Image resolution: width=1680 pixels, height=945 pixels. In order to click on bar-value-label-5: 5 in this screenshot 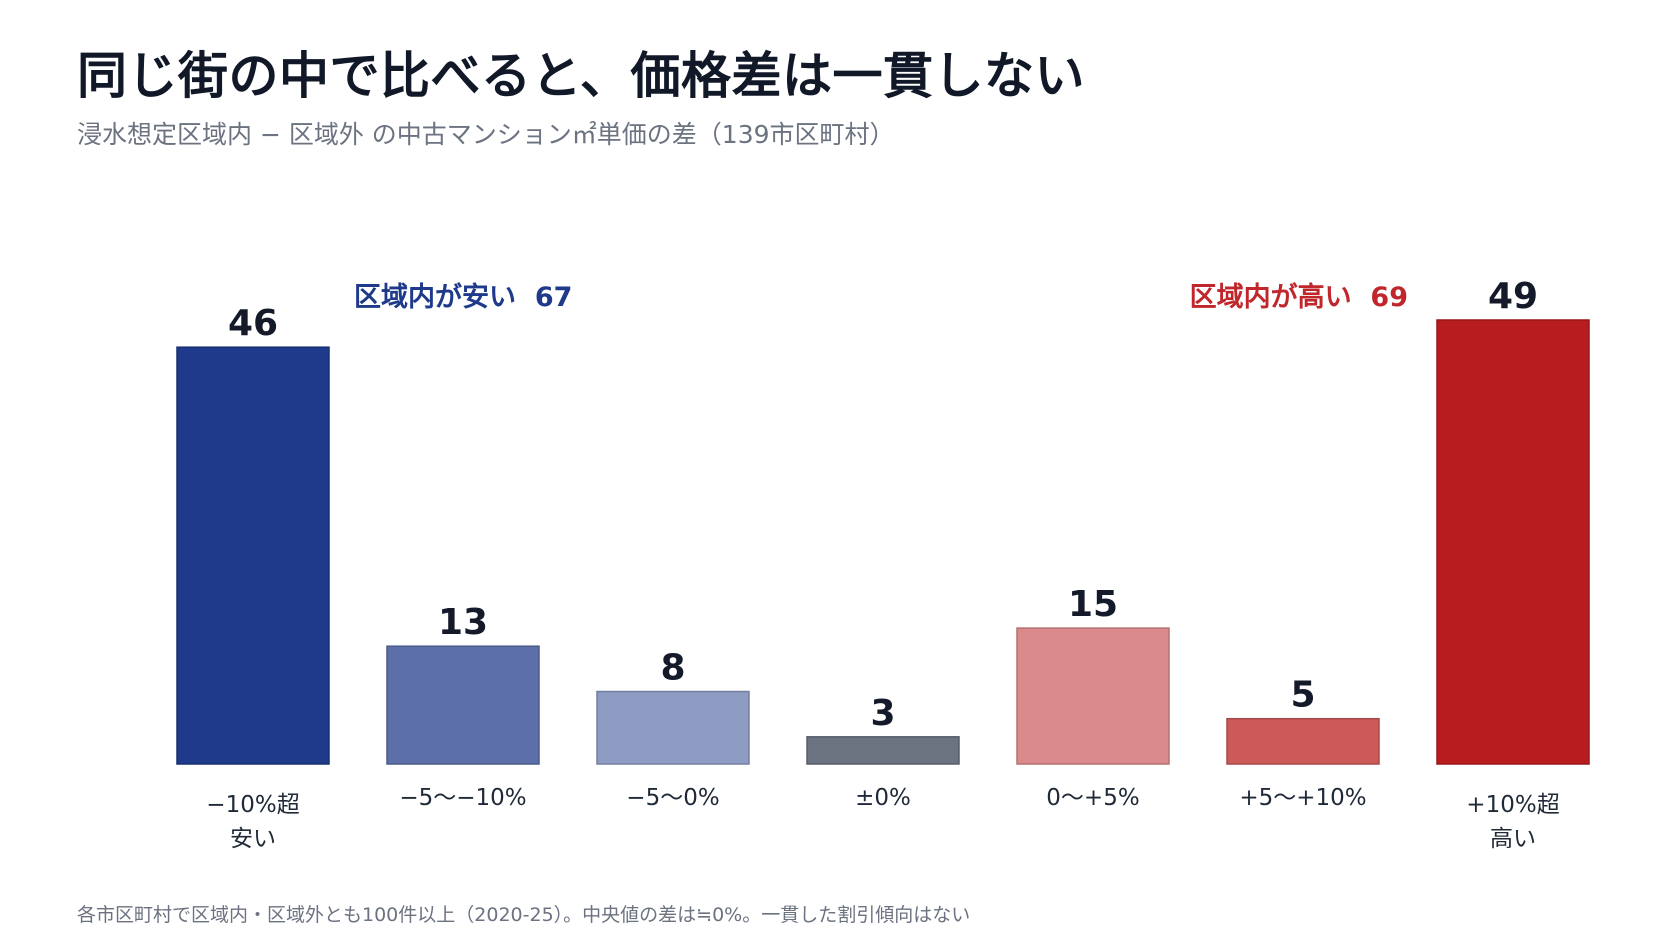, I will do `click(1302, 695)`.